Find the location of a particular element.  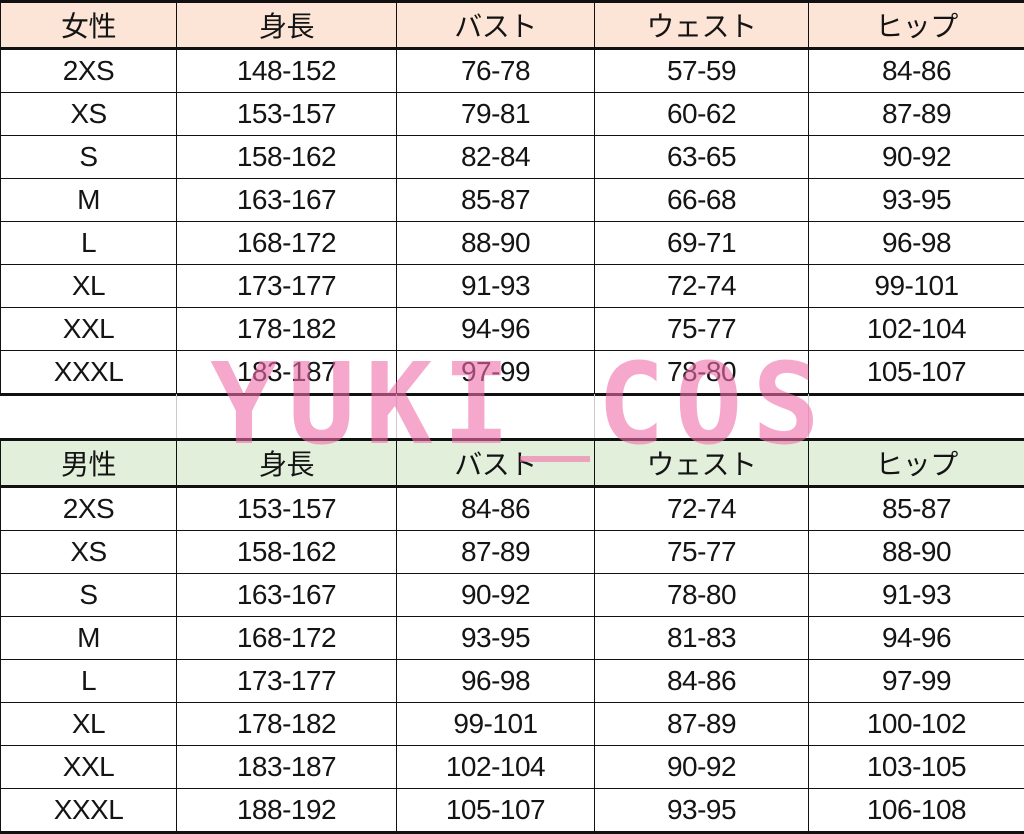

table-row: 2XS 153-157 84-86 72-74 85-87 is located at coordinates (512, 508).